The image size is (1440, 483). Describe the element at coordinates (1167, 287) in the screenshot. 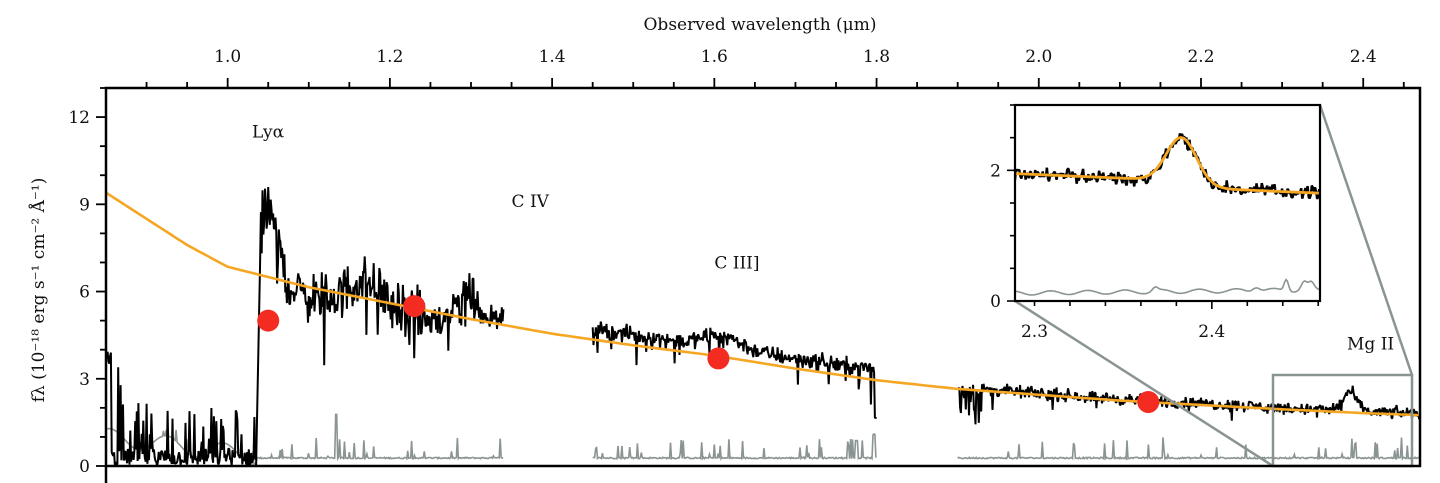

I see `inset-noise-line` at that location.